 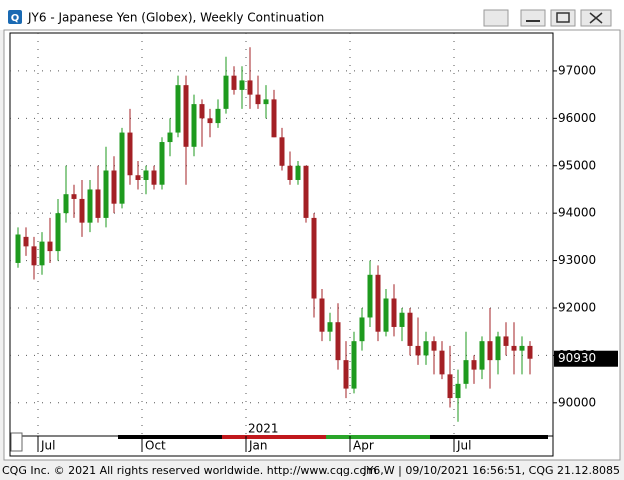 I want to click on close-glyph, so click(x=596, y=18).